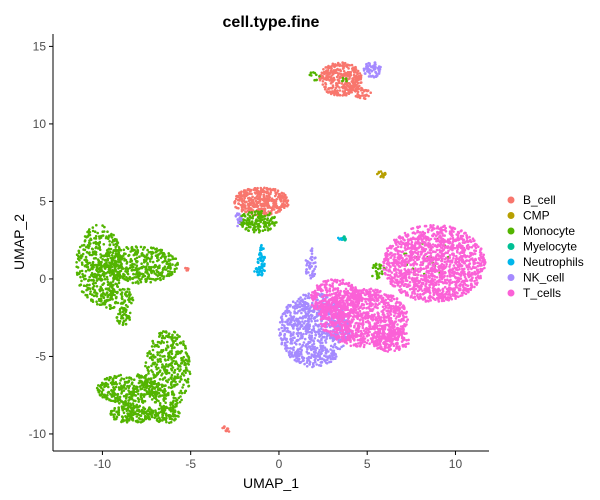  What do you see at coordinates (271, 22) in the screenshot?
I see `chart-title: cell.type.fine` at bounding box center [271, 22].